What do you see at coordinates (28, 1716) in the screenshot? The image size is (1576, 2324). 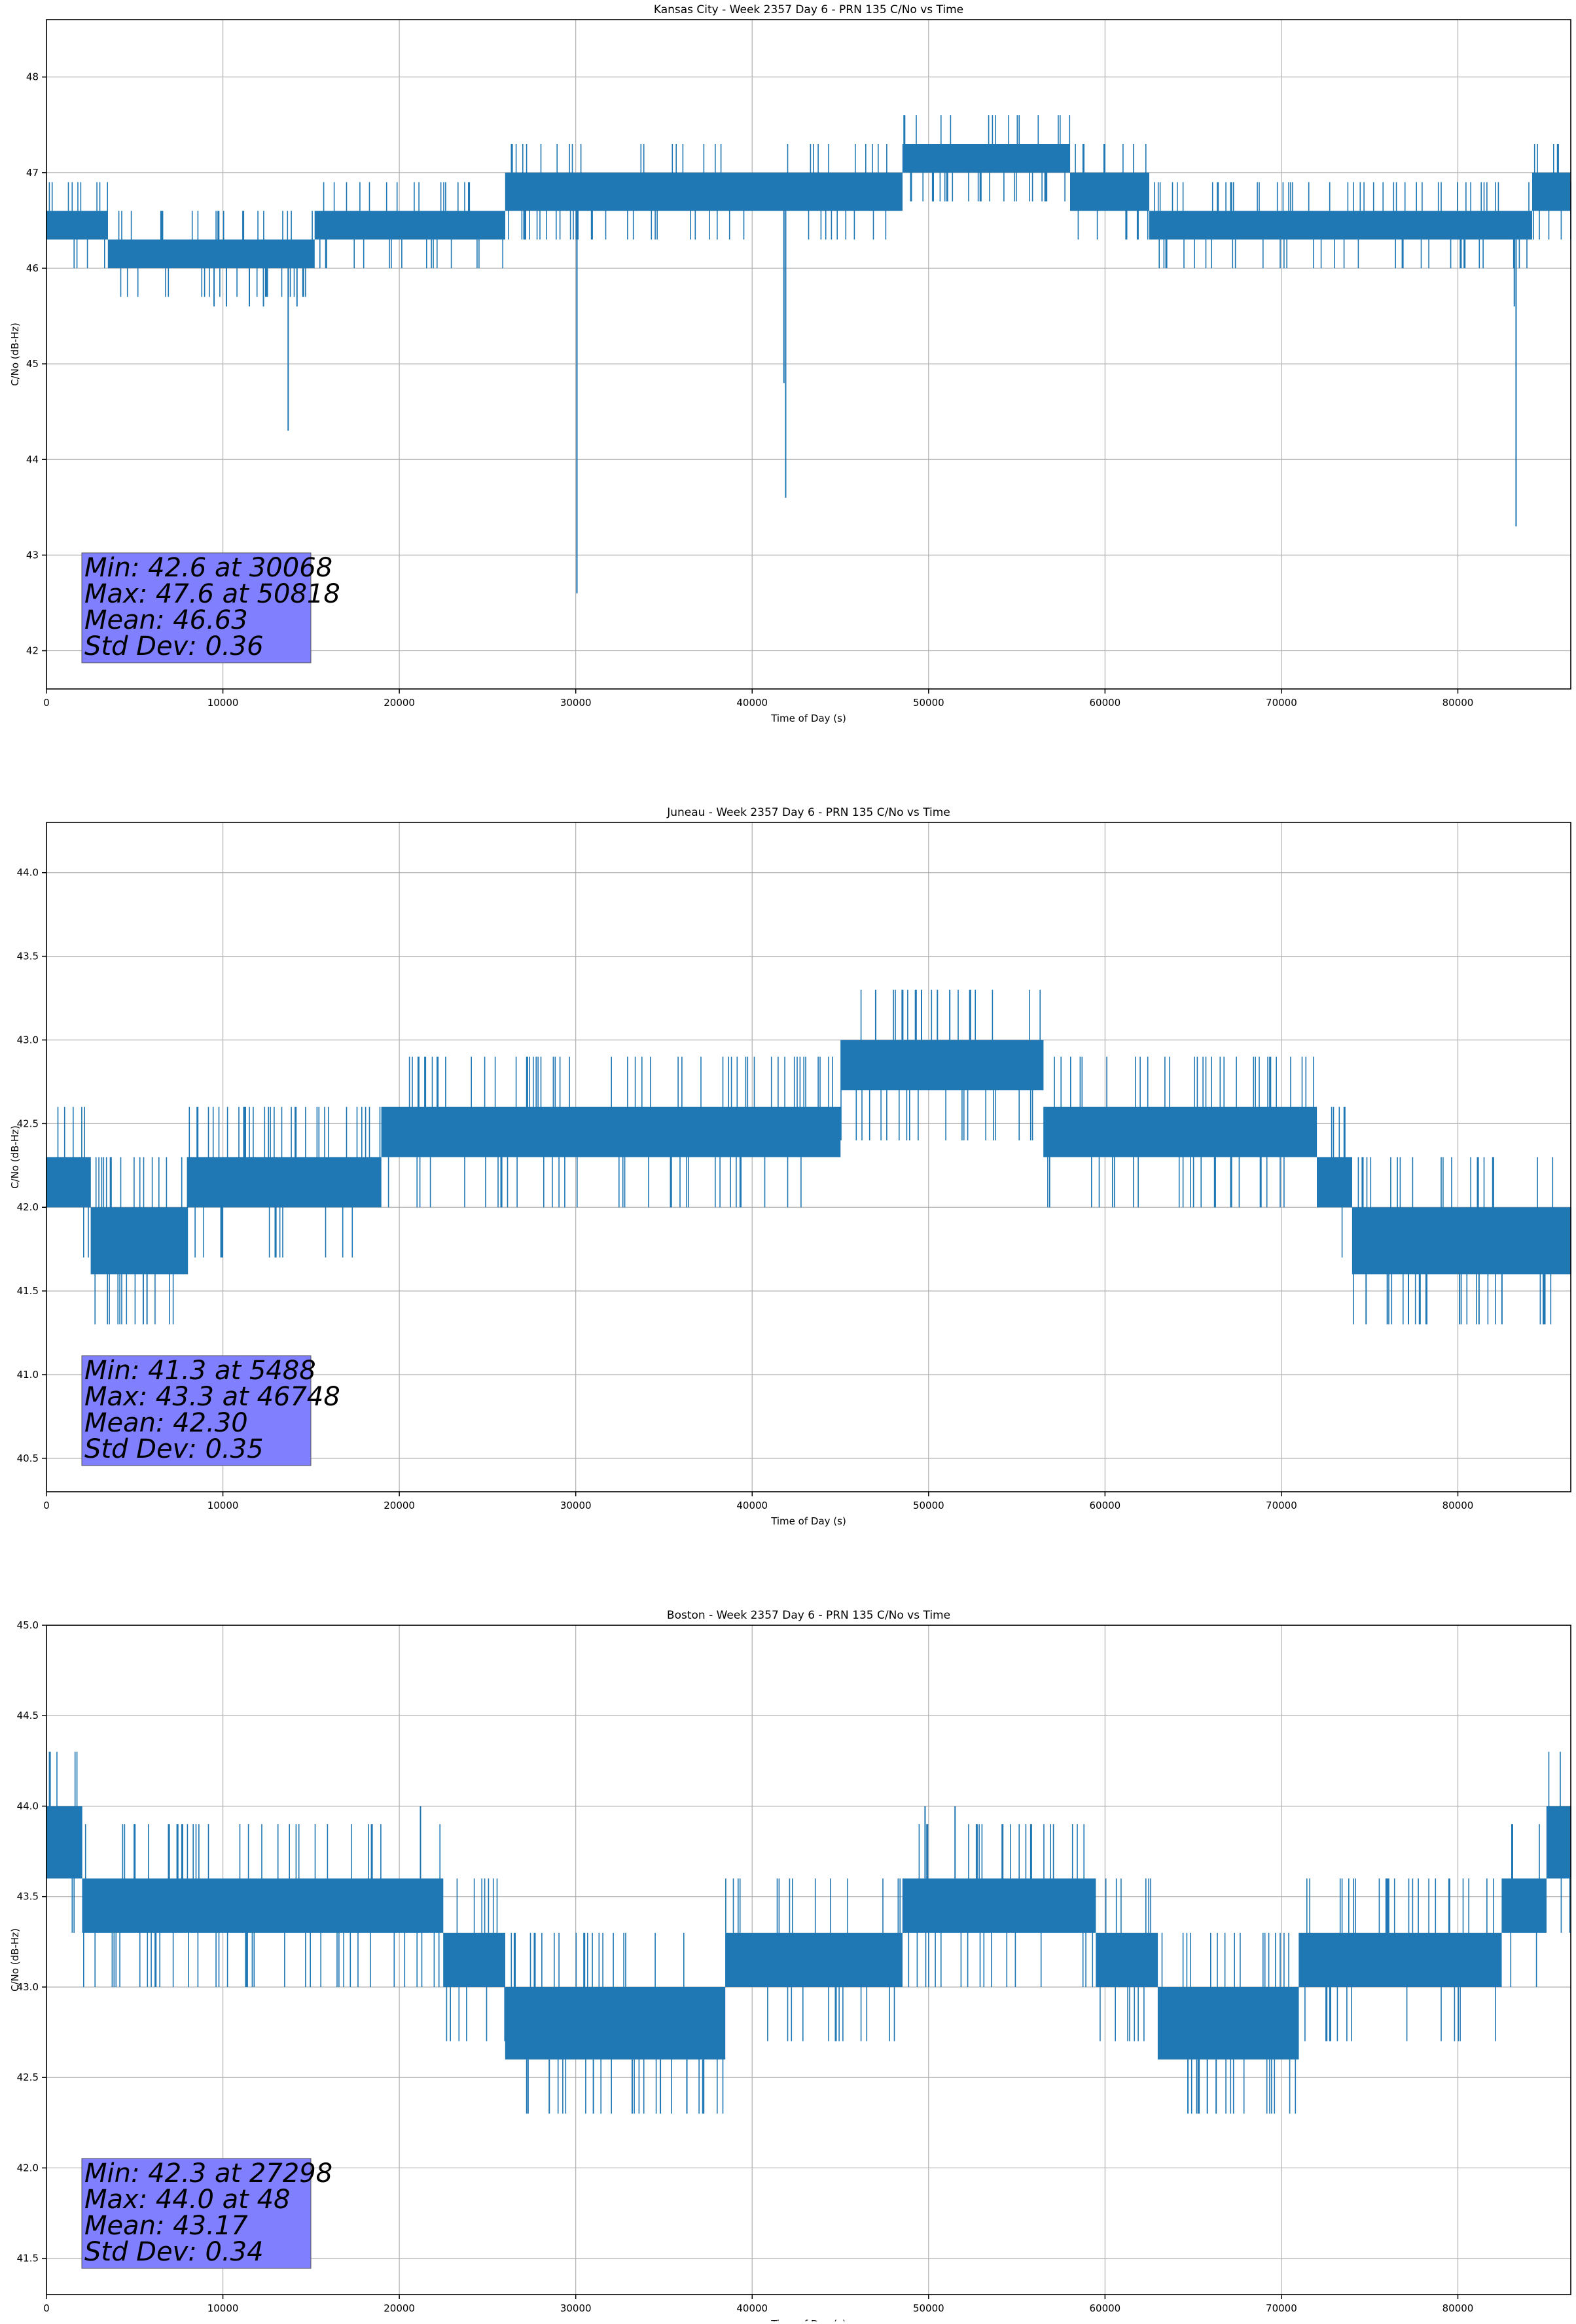 I see `y-tick-label: 44.5` at bounding box center [28, 1716].